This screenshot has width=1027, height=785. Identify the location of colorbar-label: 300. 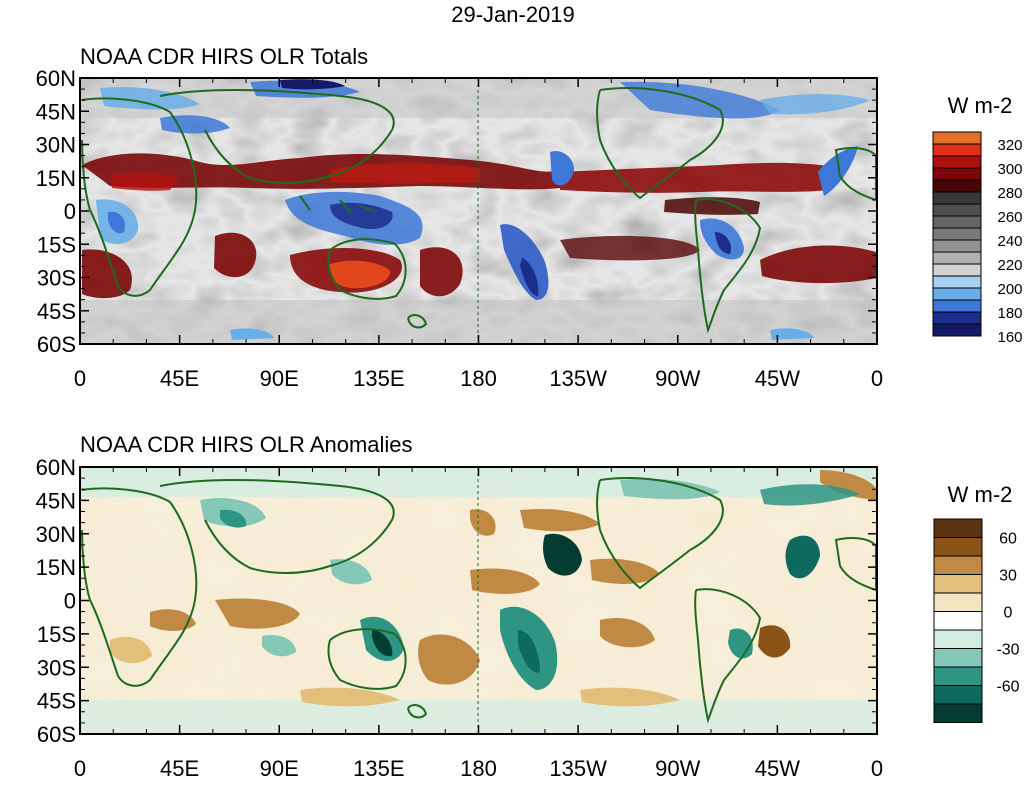
(1009, 169).